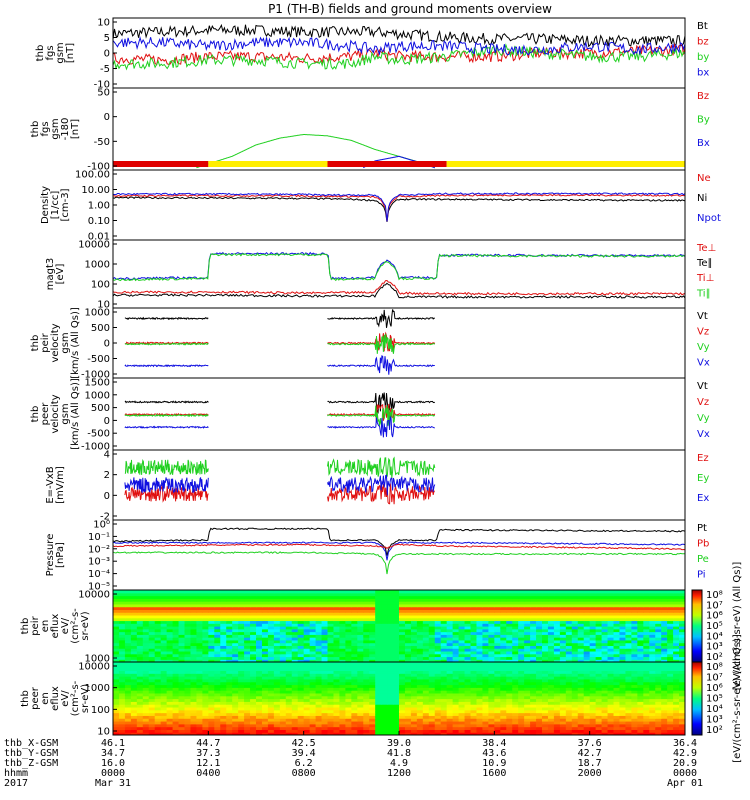 Image resolution: width=750 pixels, height=800 pixels. I want to click on y-axis-label: [cm-3], so click(65, 204).